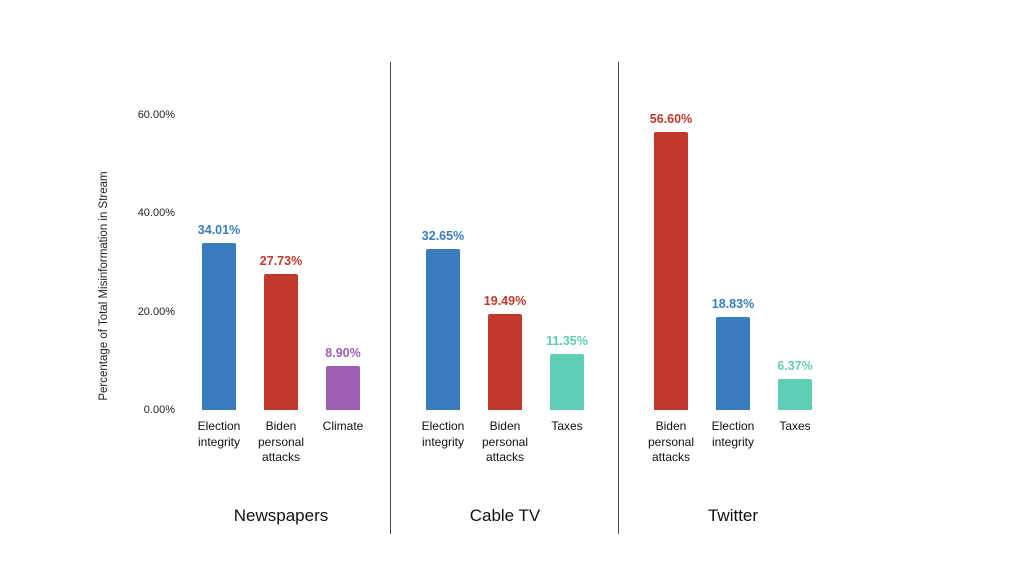  What do you see at coordinates (671, 118) in the screenshot?
I see `bar-value-label: 56.60%` at bounding box center [671, 118].